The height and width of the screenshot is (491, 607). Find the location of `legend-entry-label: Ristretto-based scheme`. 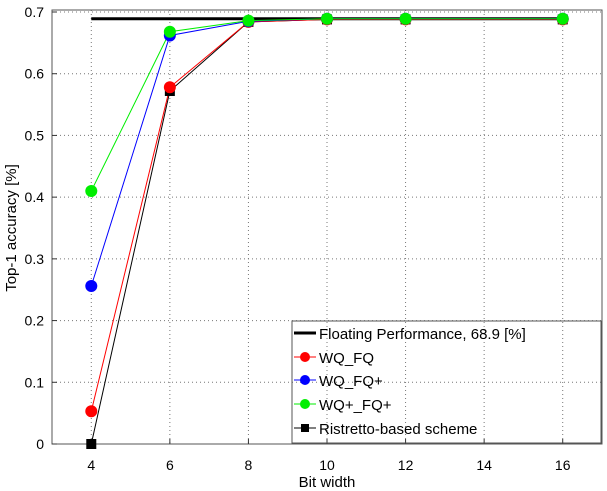

legend-entry-label: Ristretto-based scheme is located at coordinates (398, 429).